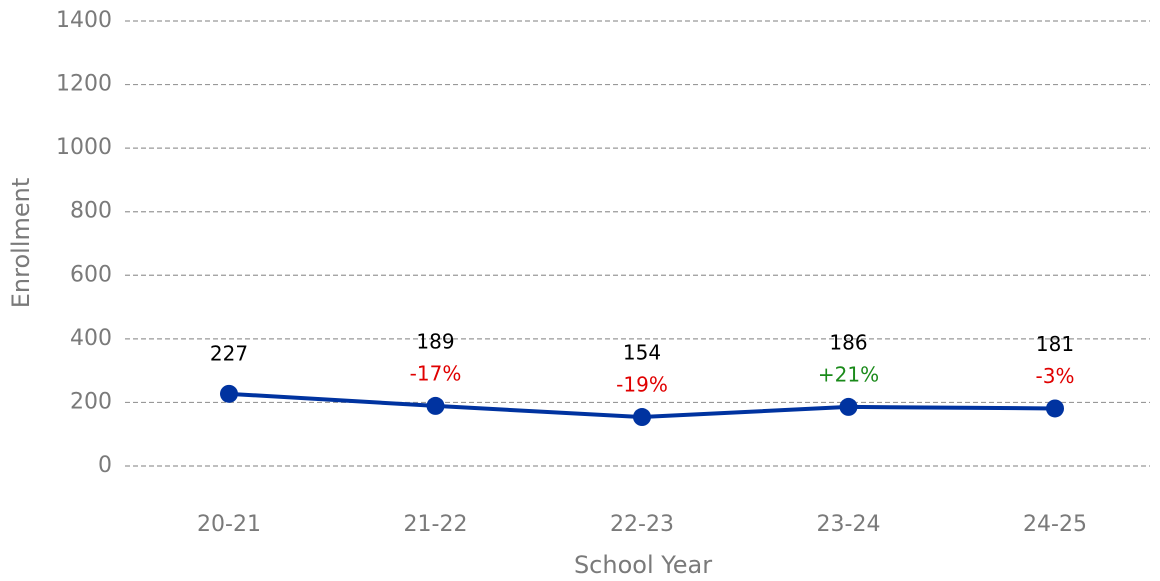 The height and width of the screenshot is (581, 1160). What do you see at coordinates (84, 84) in the screenshot?
I see `y-tick-label: 1200` at bounding box center [84, 84].